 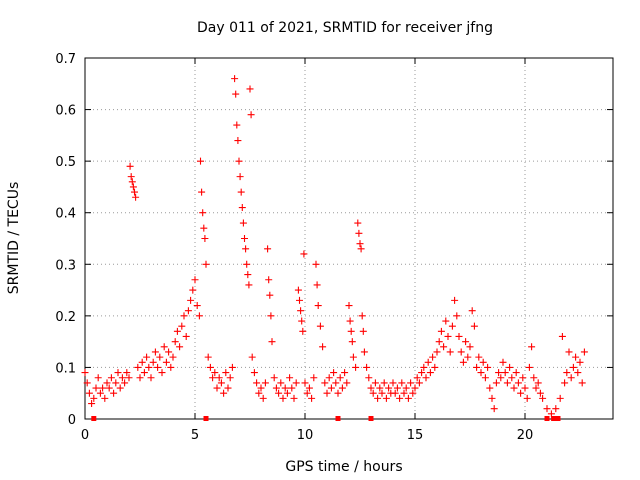 I want to click on x-tick-label: 0, so click(x=85, y=435).